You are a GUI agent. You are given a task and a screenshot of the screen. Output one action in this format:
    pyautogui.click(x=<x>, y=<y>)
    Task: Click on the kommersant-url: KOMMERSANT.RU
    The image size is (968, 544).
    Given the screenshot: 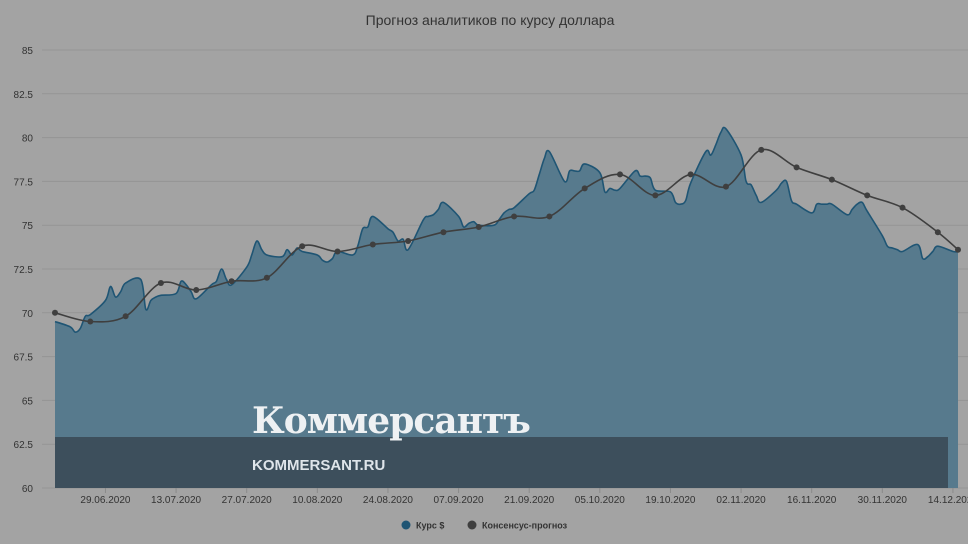 What is the action you would take?
    pyautogui.click(x=319, y=465)
    